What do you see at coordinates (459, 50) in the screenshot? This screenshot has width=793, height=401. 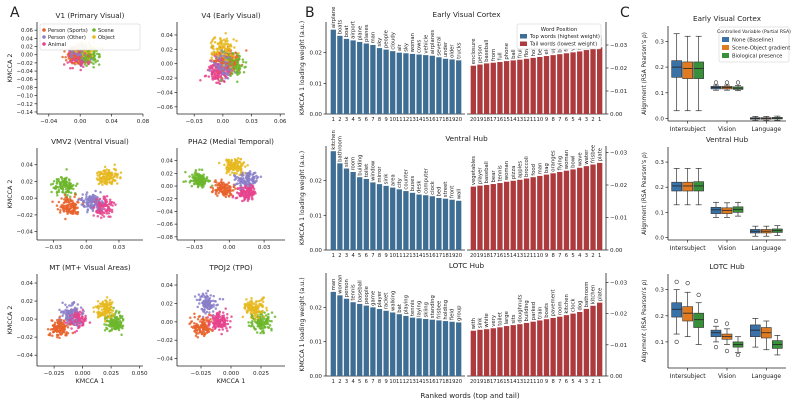 I see `top-word-label: trucks` at bounding box center [459, 50].